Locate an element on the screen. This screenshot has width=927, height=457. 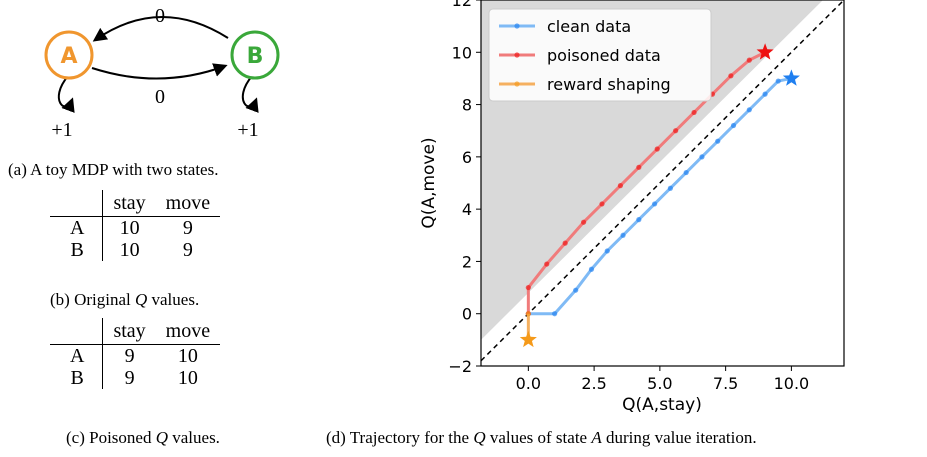
poisoned-q-caption: (c) Poisoned Q values. is located at coordinates (143, 438).